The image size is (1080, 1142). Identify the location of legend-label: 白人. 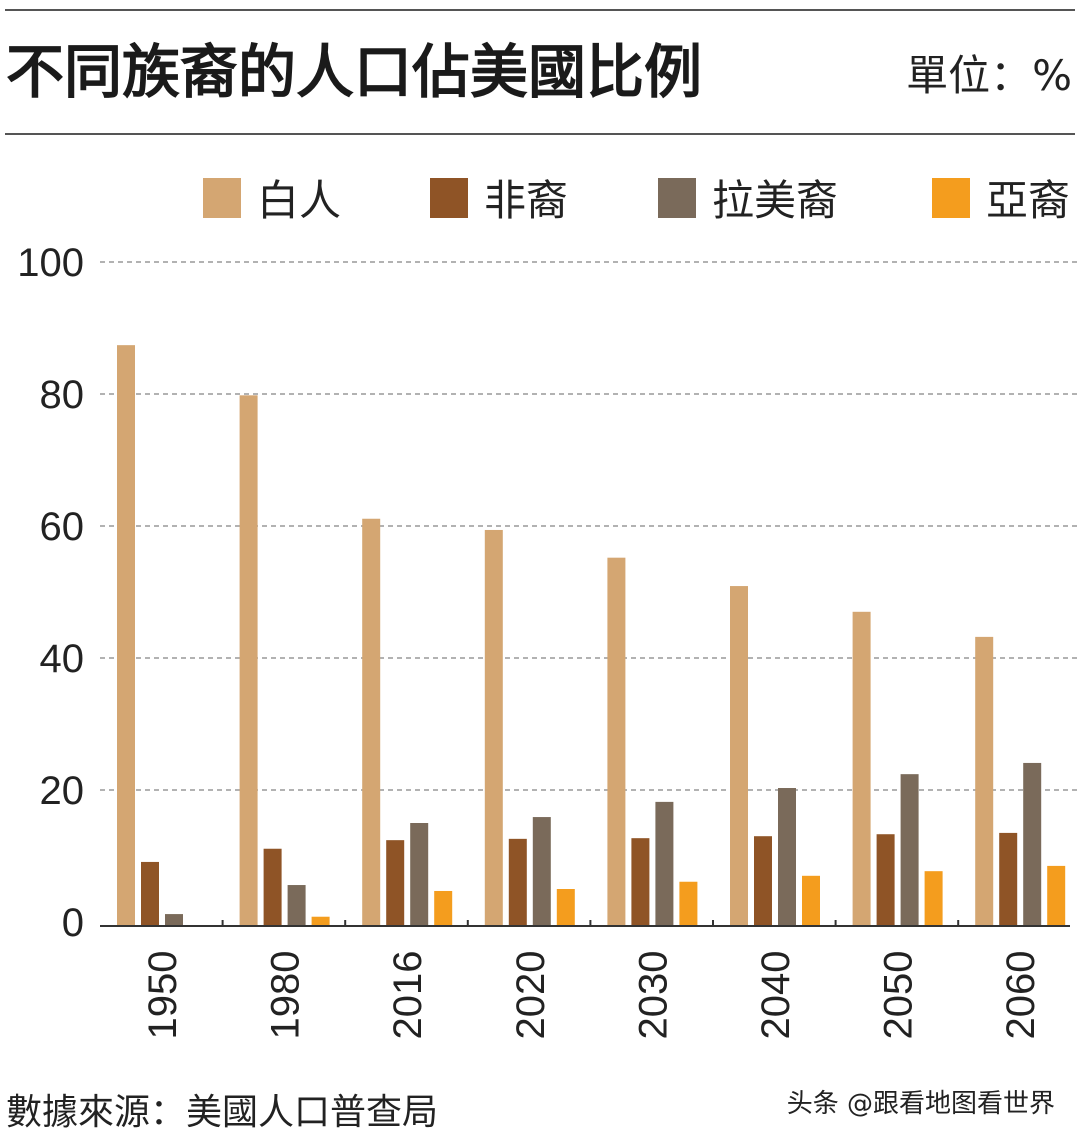
(299, 200).